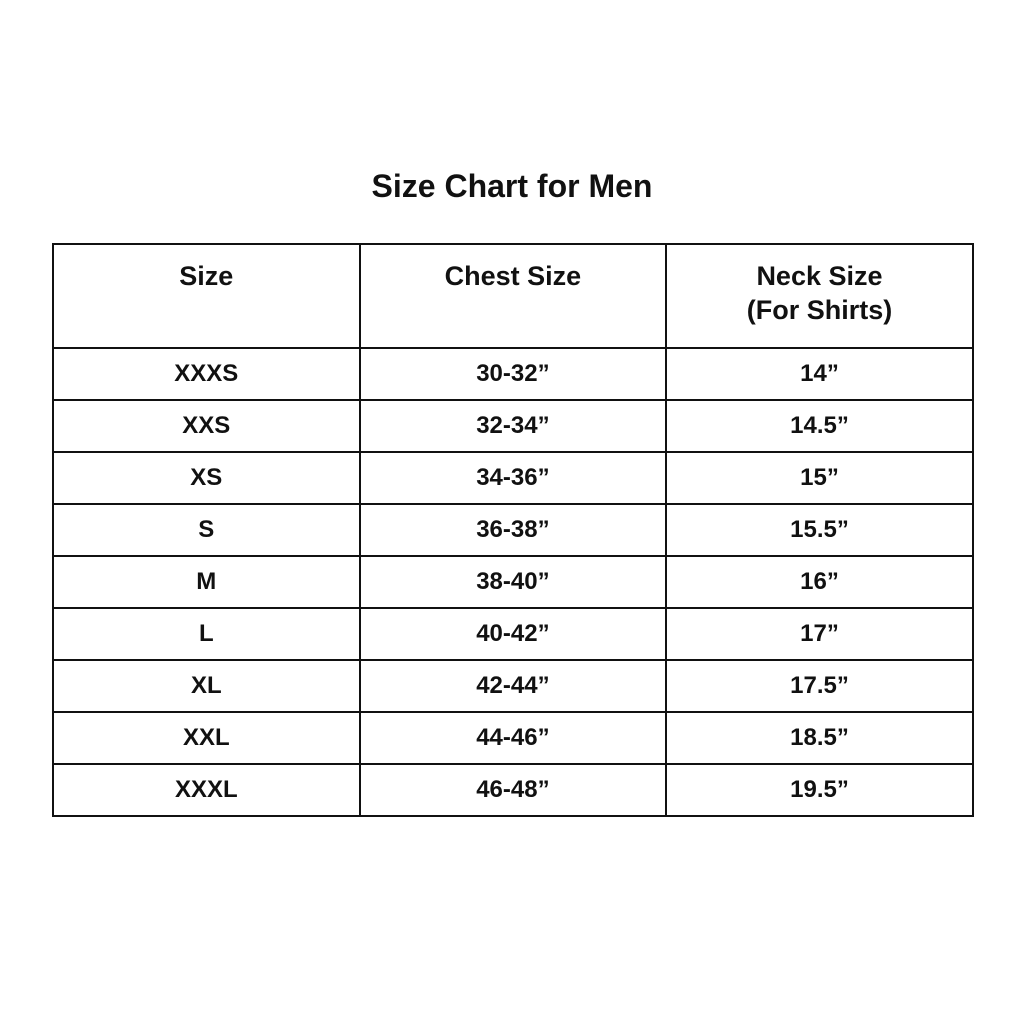 This screenshot has height=1024, width=1024. What do you see at coordinates (819, 276) in the screenshot?
I see `header-neck-size-label: Neck Size` at bounding box center [819, 276].